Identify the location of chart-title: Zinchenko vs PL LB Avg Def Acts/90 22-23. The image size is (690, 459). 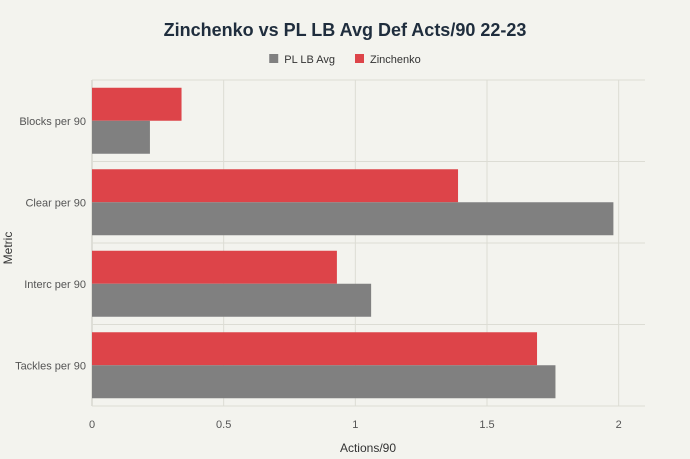
(345, 30).